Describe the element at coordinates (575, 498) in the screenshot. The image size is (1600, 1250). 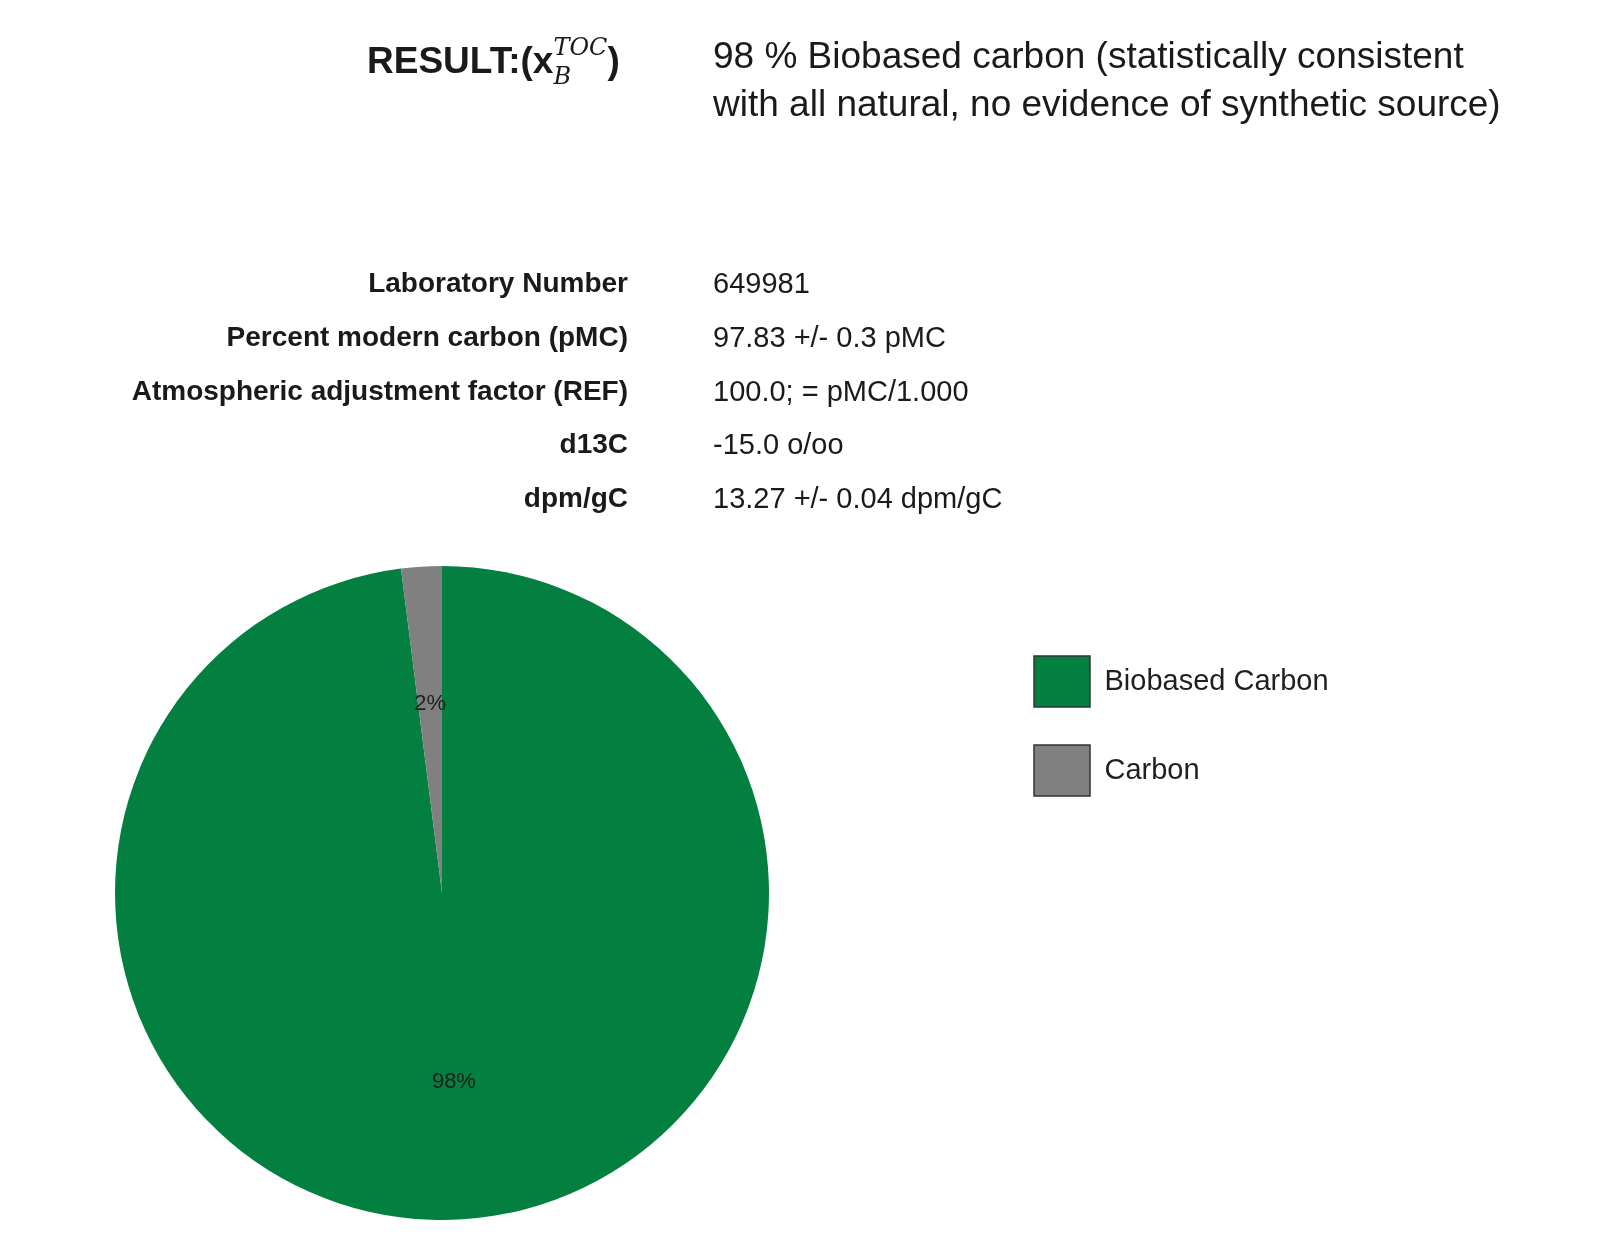
I see `text: dpm/gC` at that location.